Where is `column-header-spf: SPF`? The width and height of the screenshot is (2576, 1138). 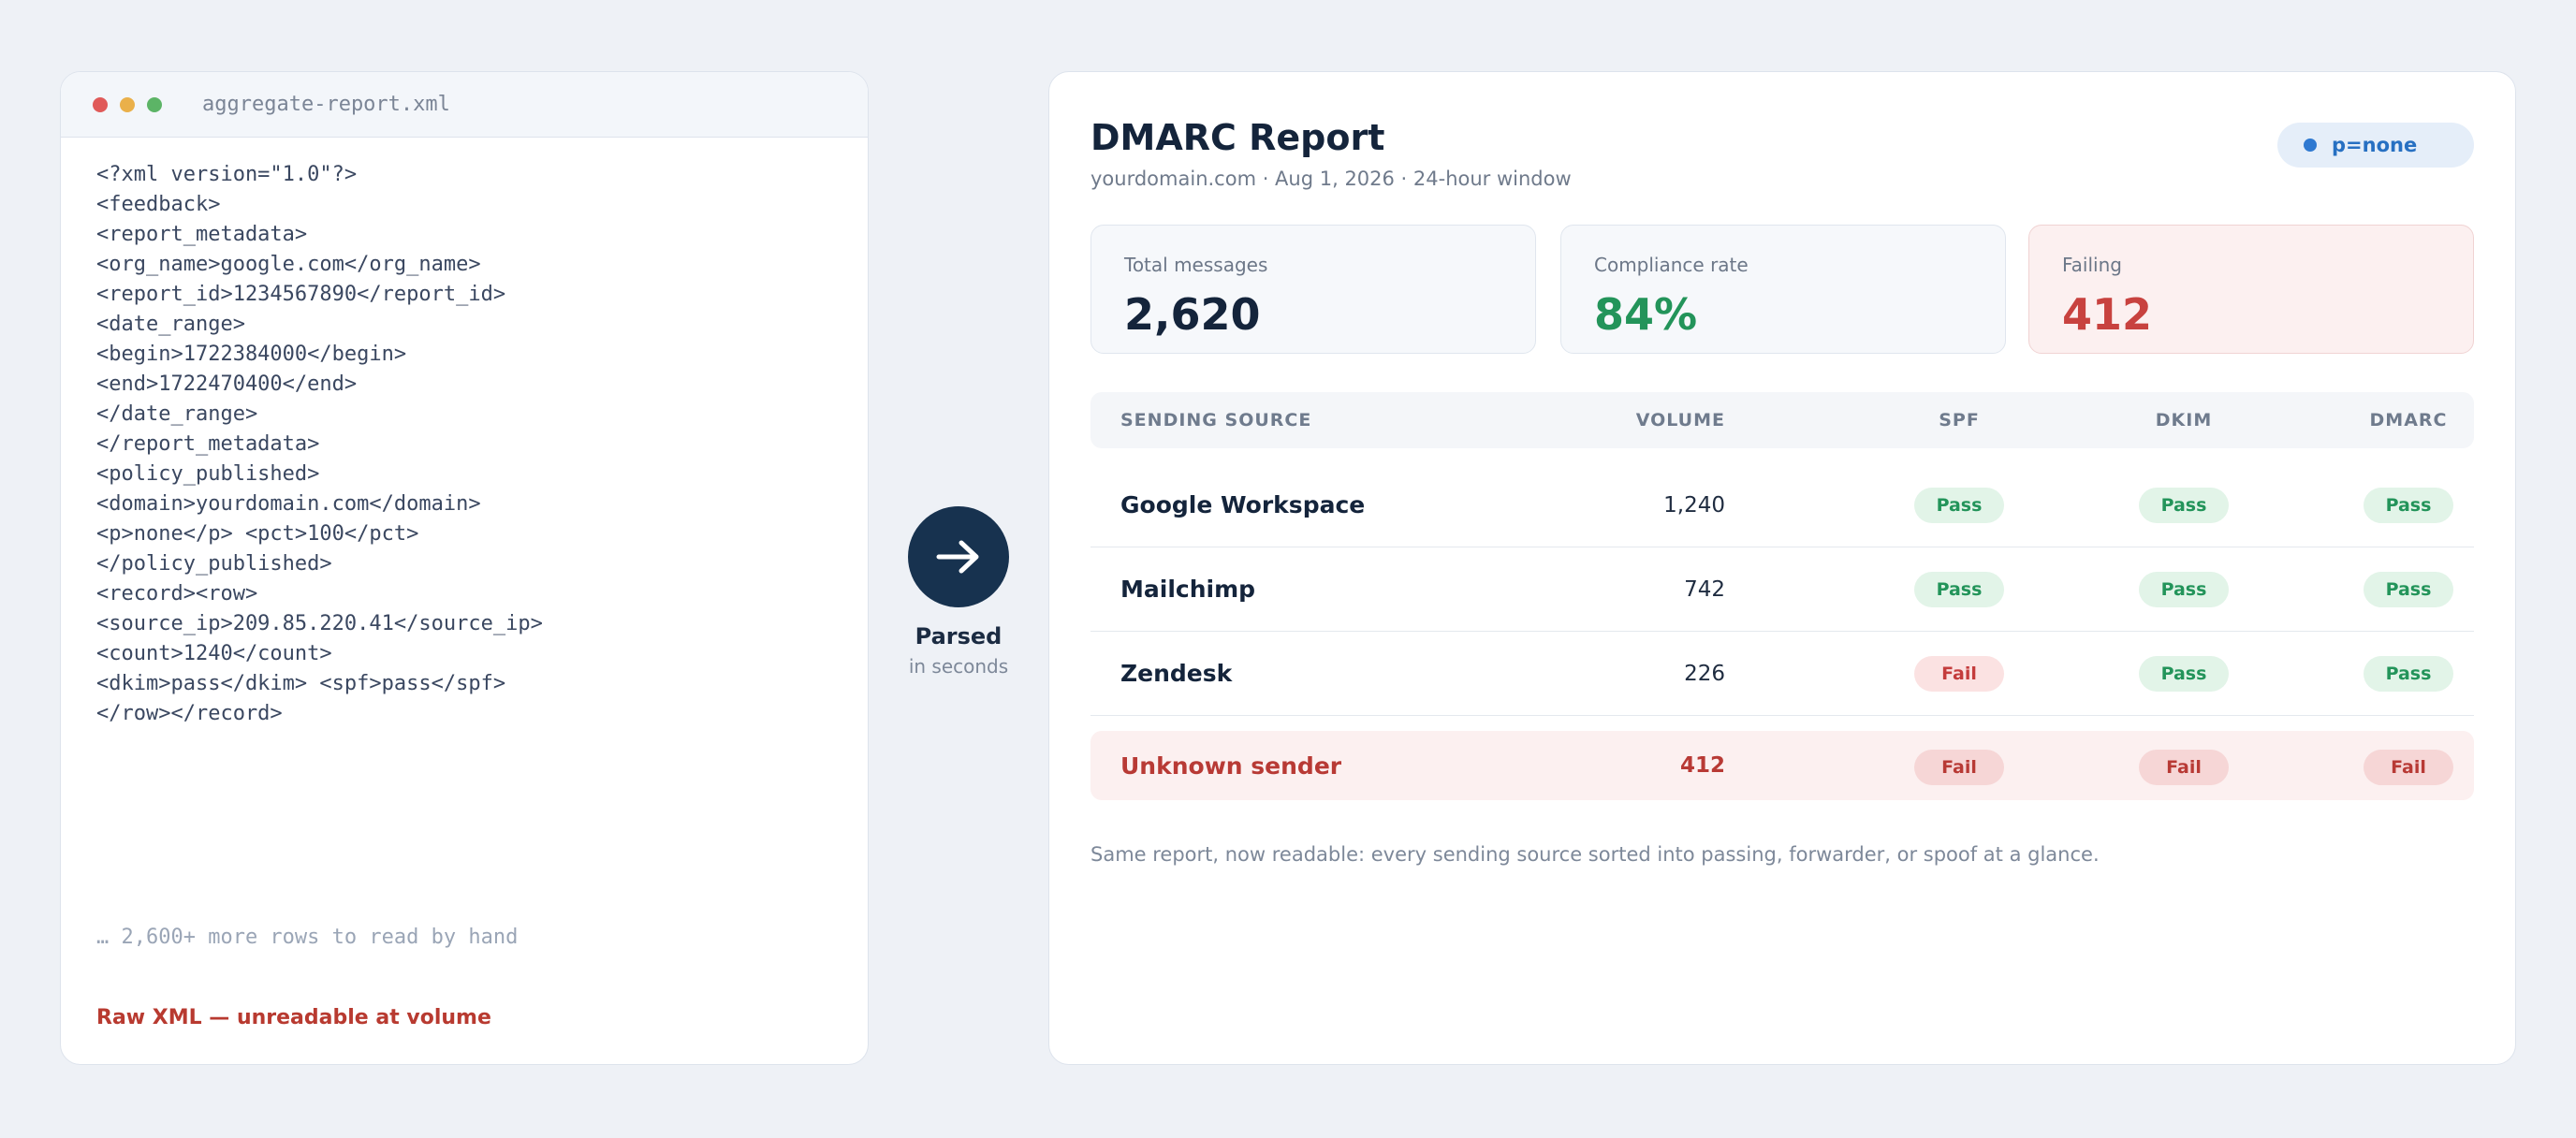
column-header-spf: SPF is located at coordinates (1959, 420).